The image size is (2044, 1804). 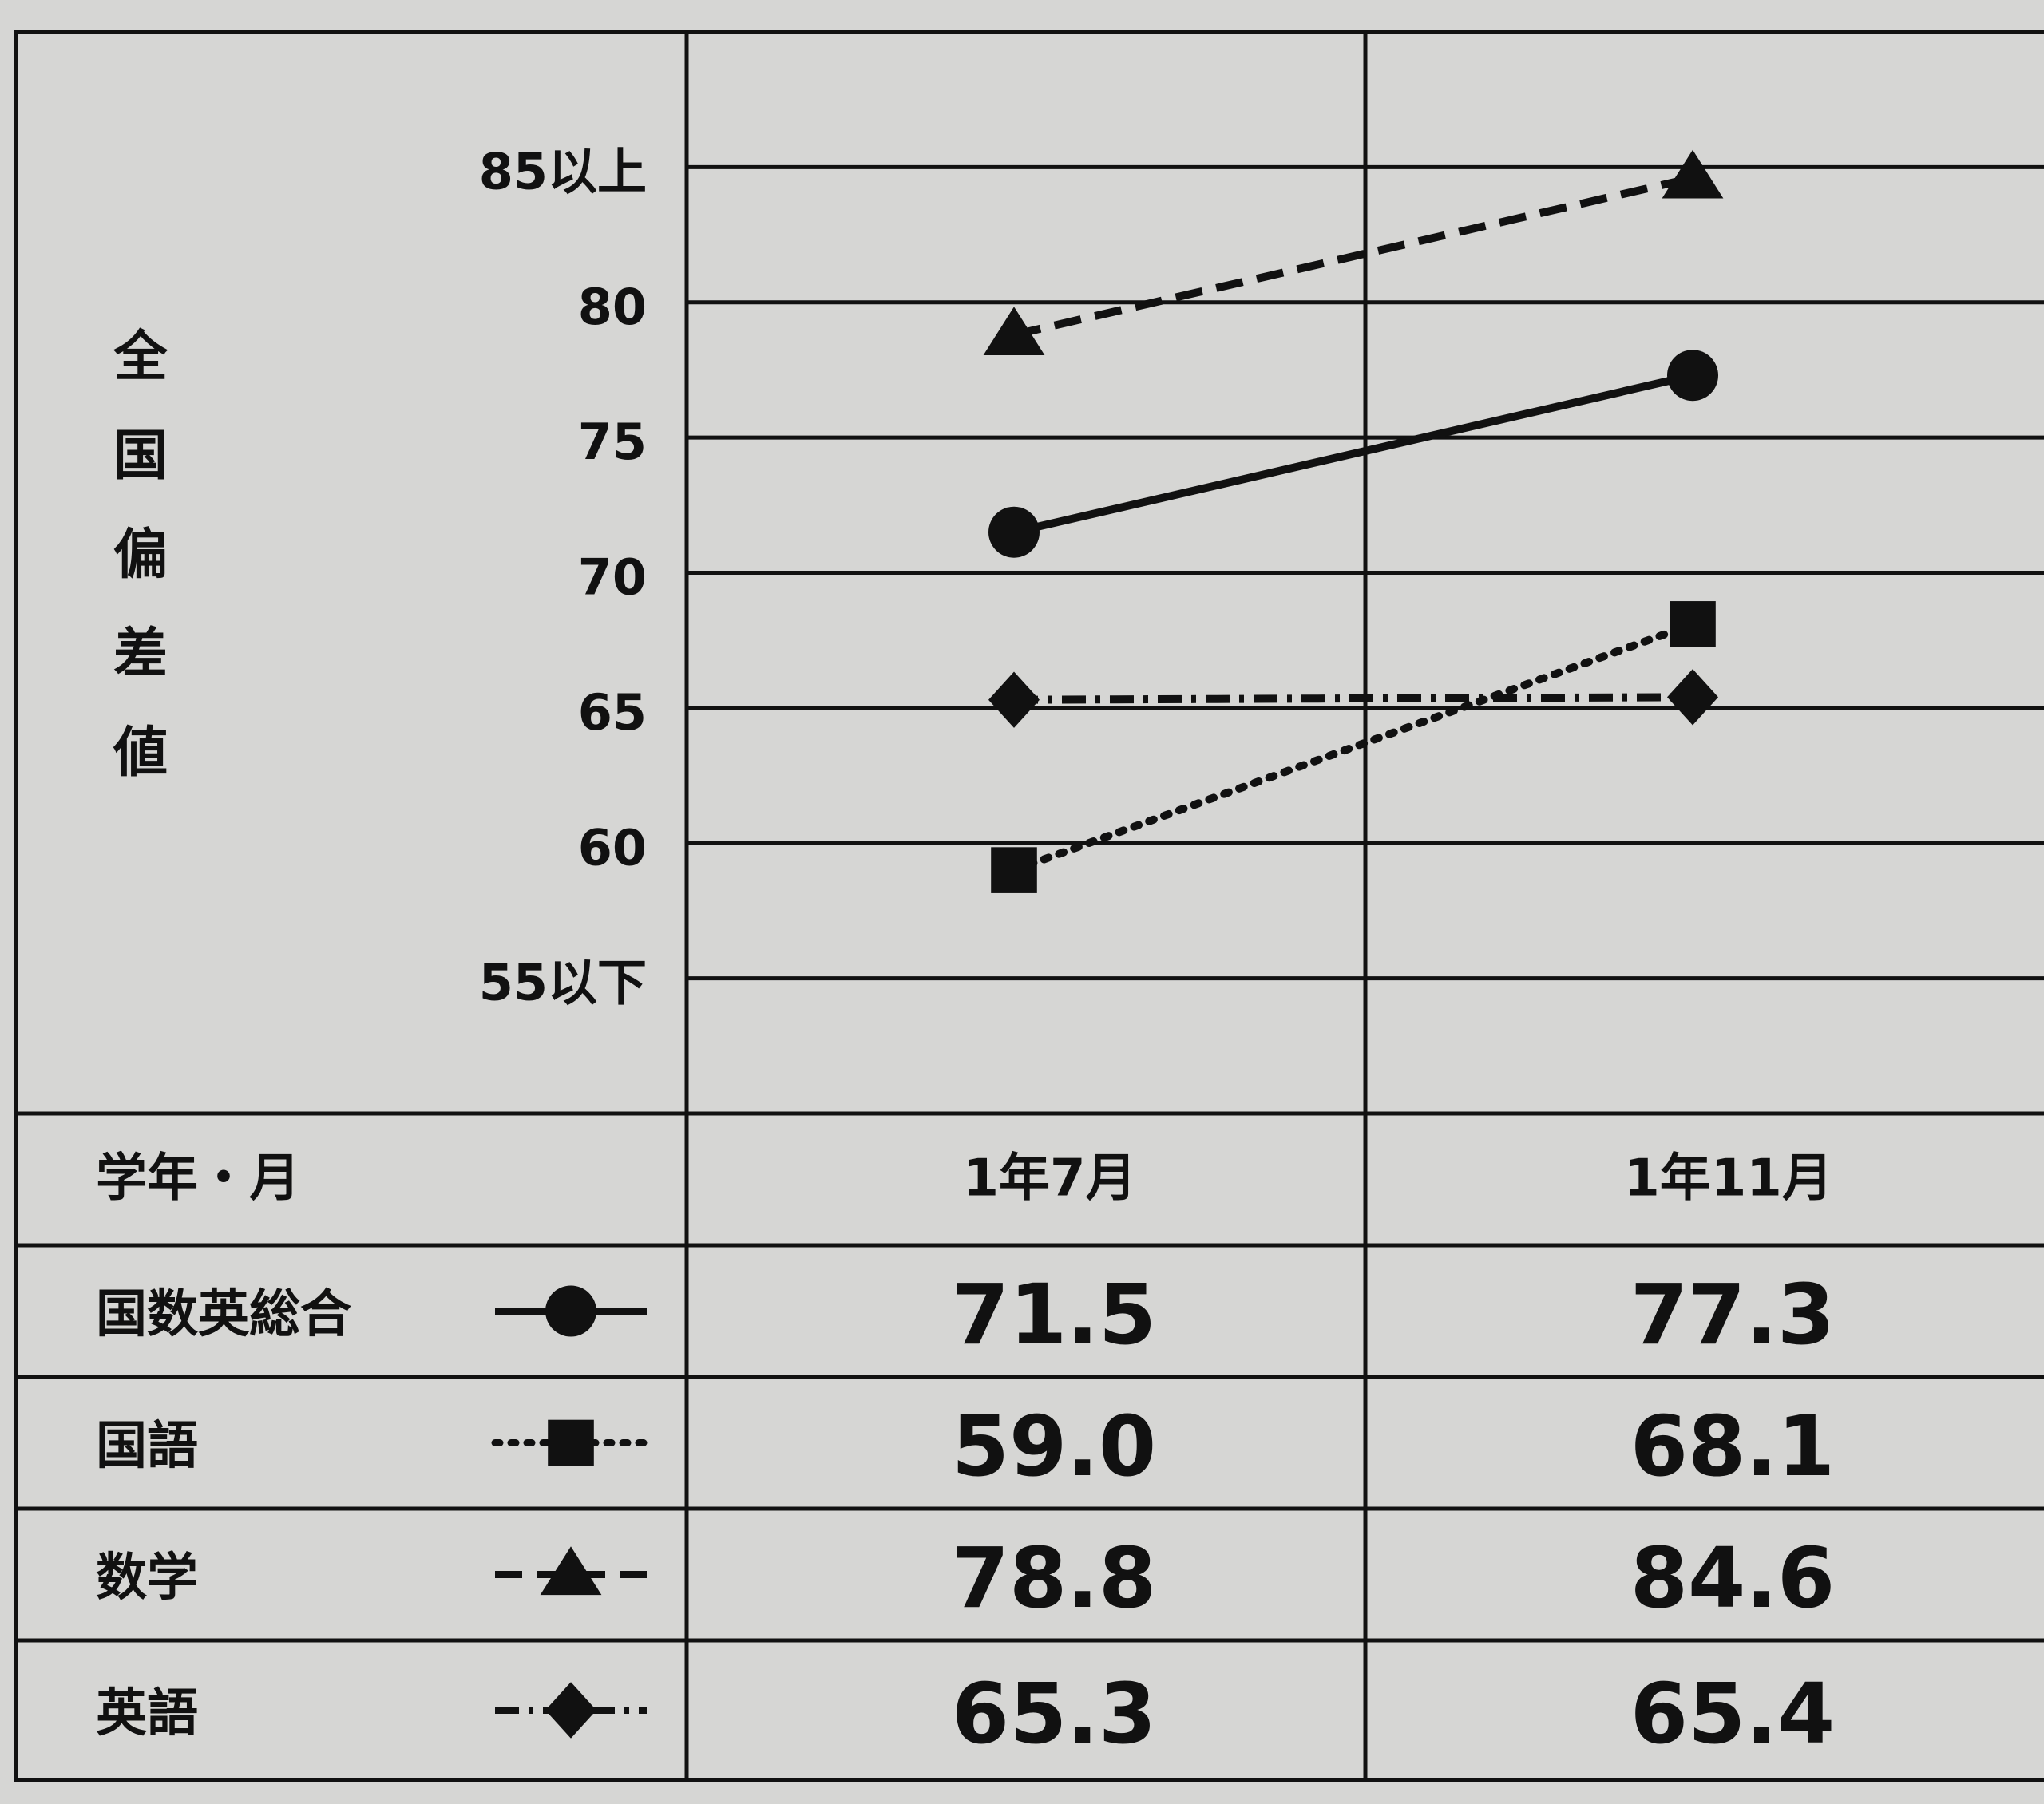 I want to click on value-label: 59.0, so click(x=1054, y=1446).